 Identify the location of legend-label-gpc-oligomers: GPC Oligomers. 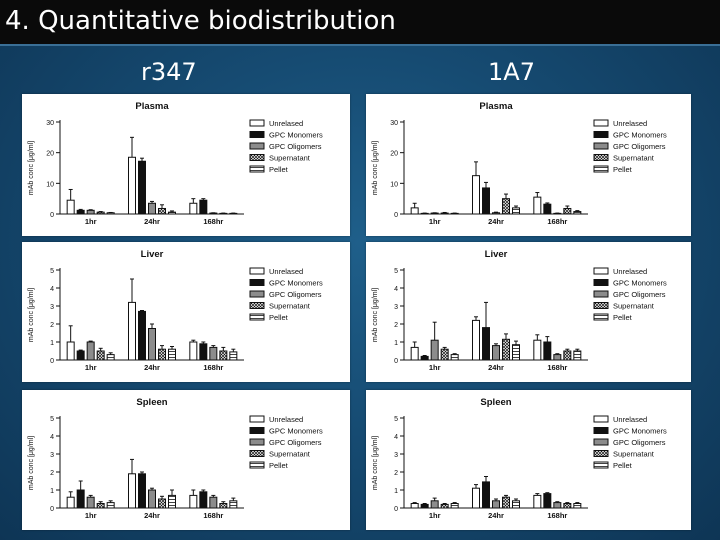
(295, 294).